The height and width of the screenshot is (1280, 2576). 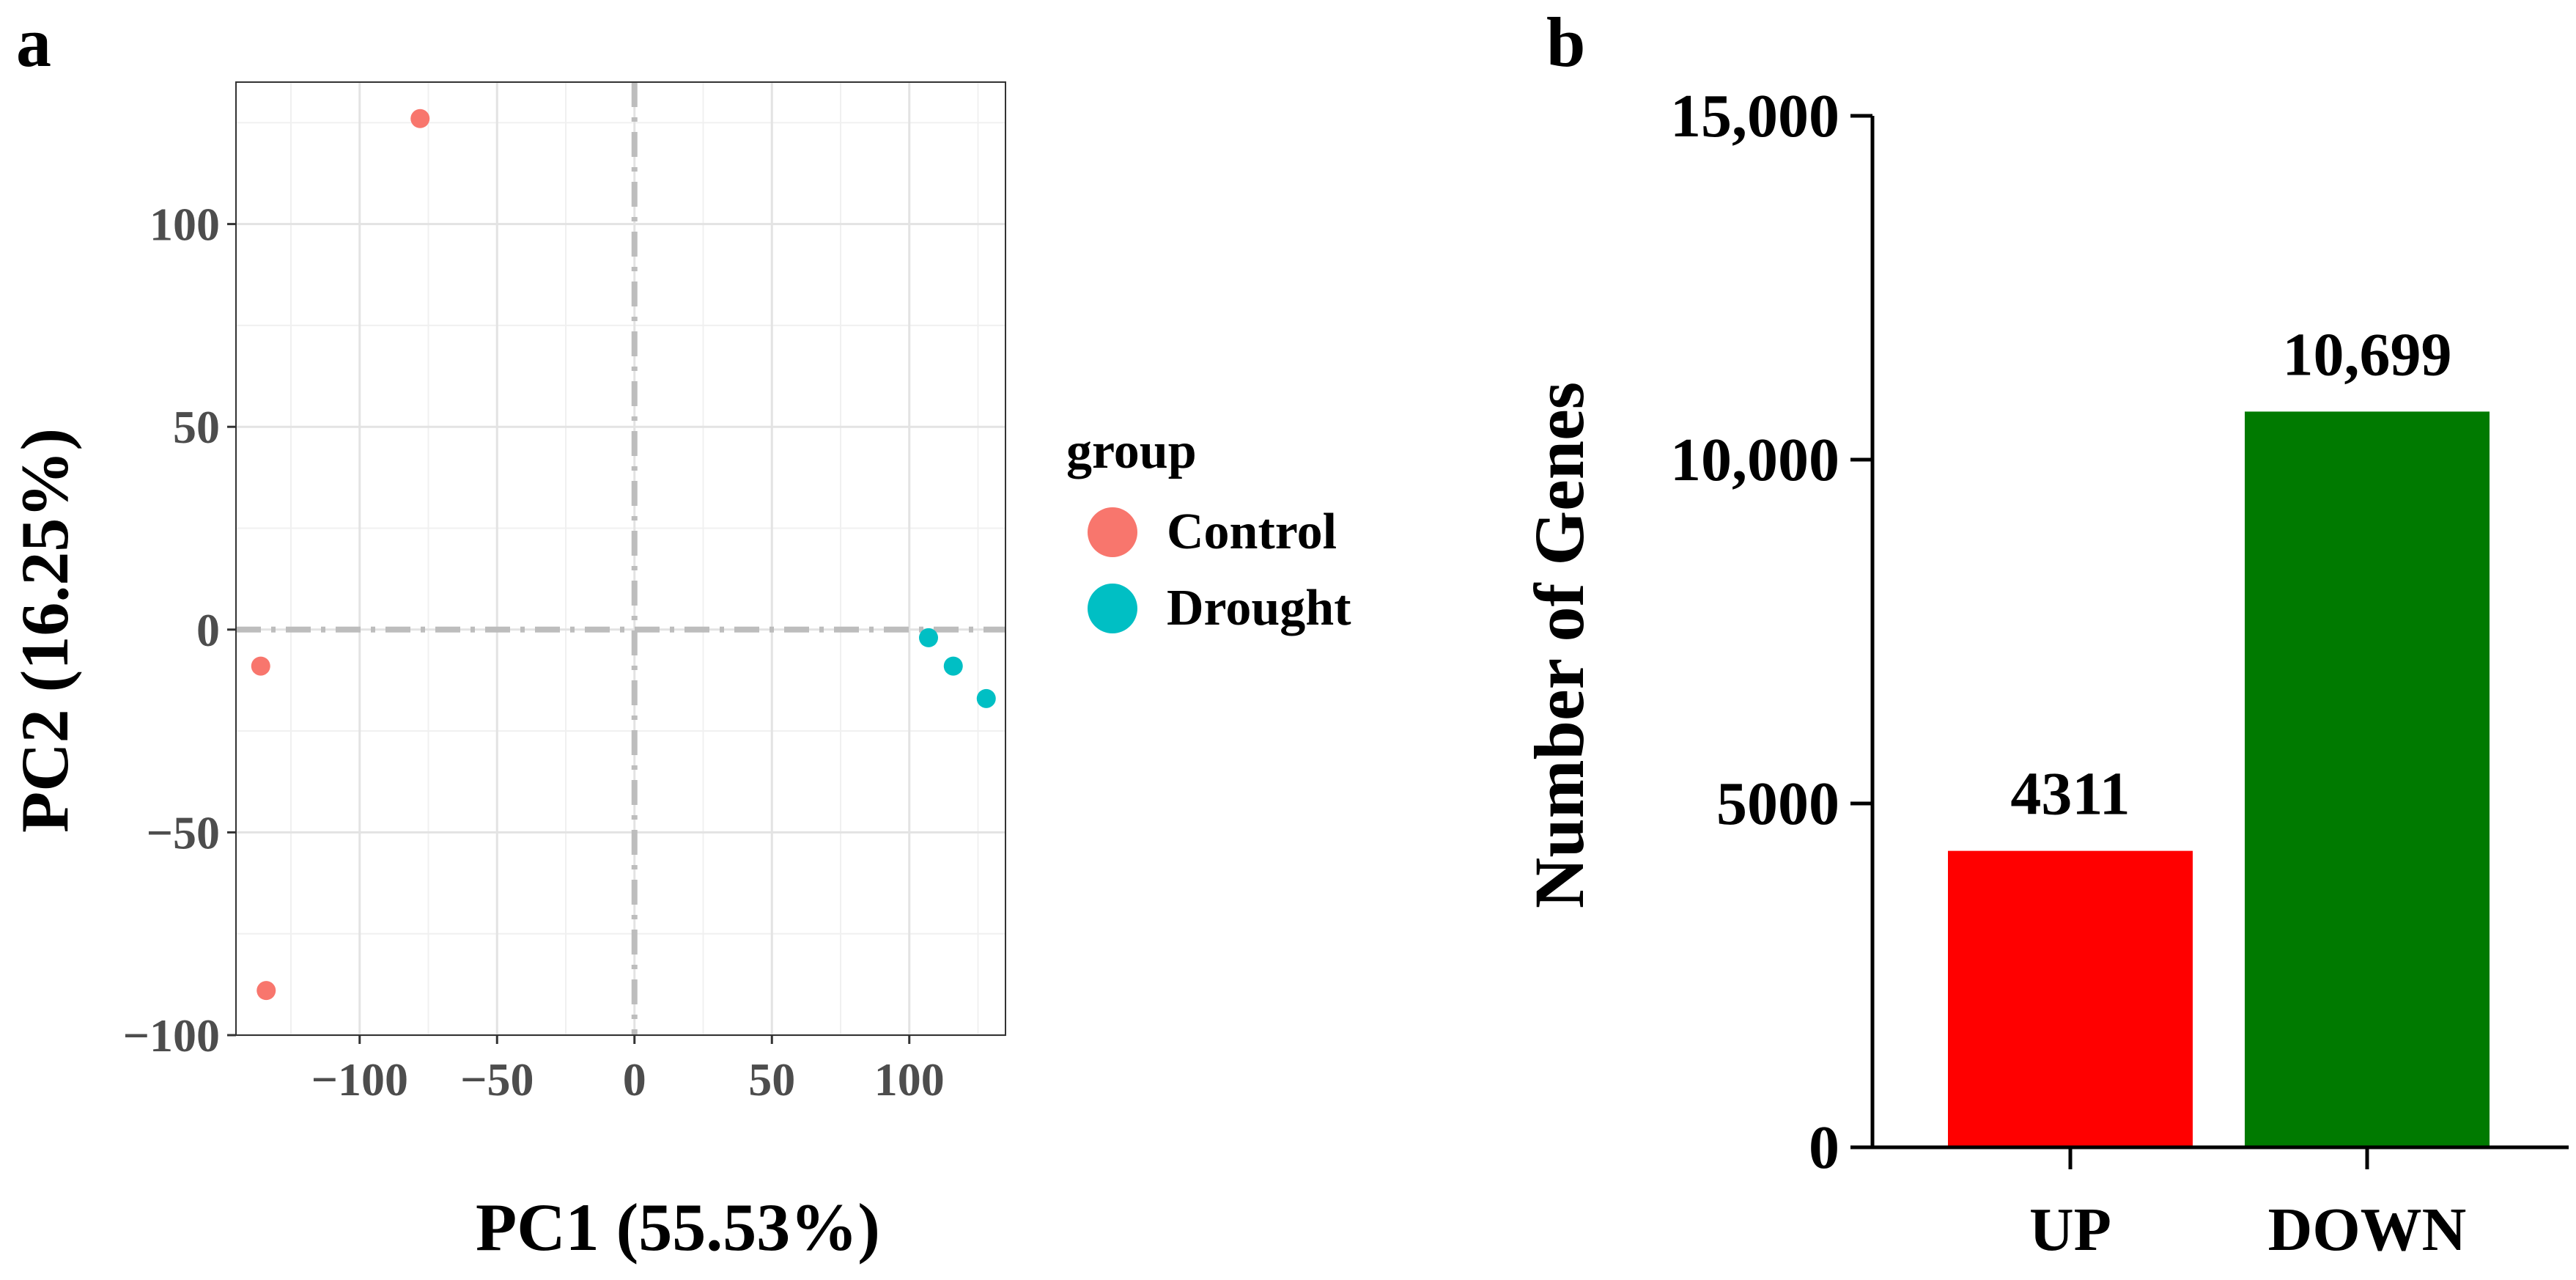 I want to click on x-tick-label: 100, so click(x=909, y=1079).